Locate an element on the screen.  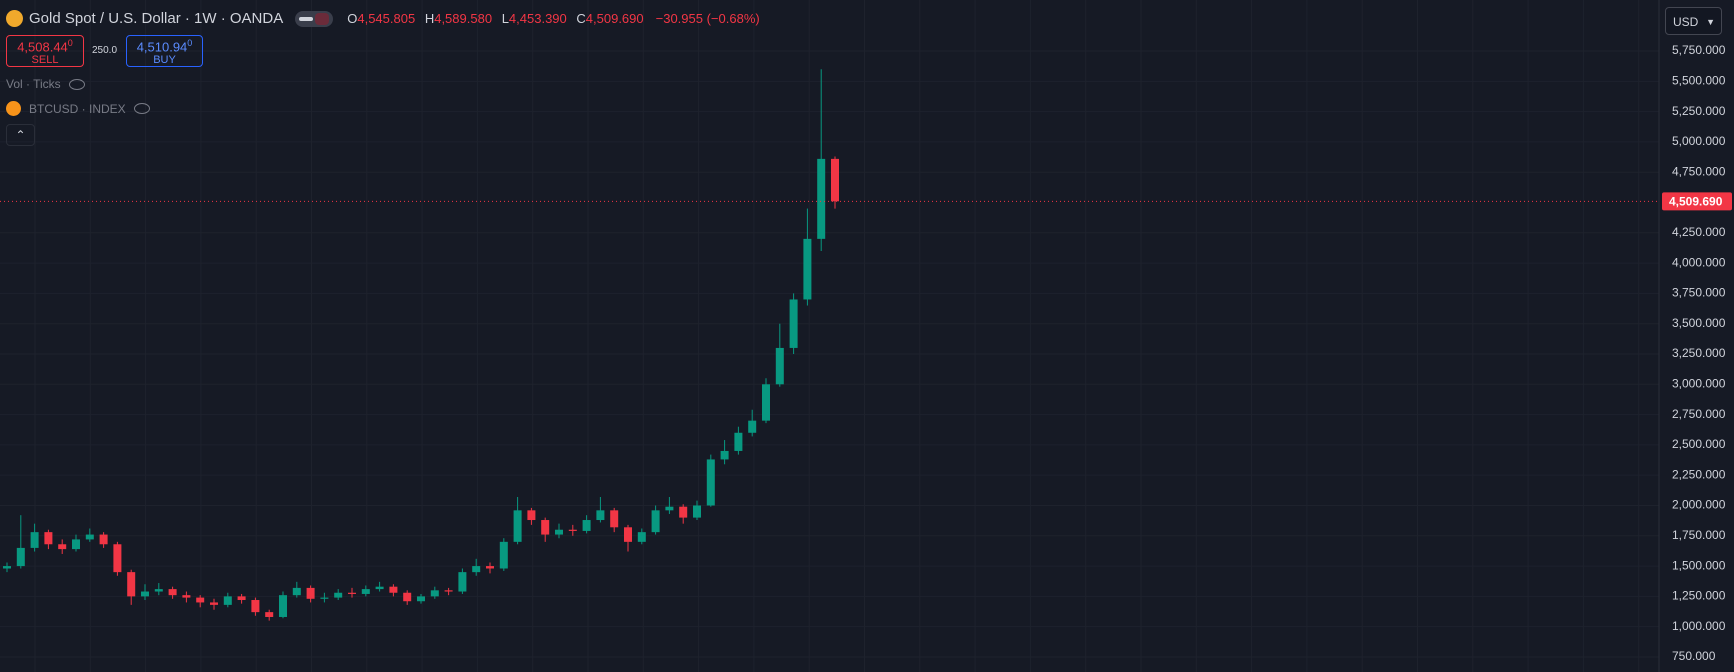
y-tick-label: 3,750.000 is located at coordinates (1699, 293).